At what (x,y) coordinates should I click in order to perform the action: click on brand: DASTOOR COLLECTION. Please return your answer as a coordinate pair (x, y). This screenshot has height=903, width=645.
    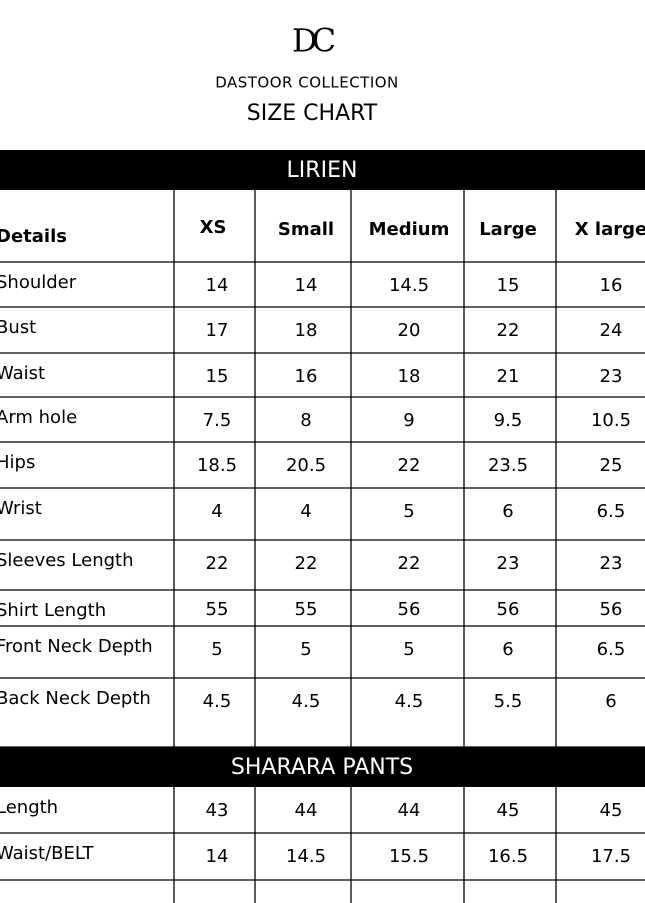
    Looking at the image, I should click on (307, 83).